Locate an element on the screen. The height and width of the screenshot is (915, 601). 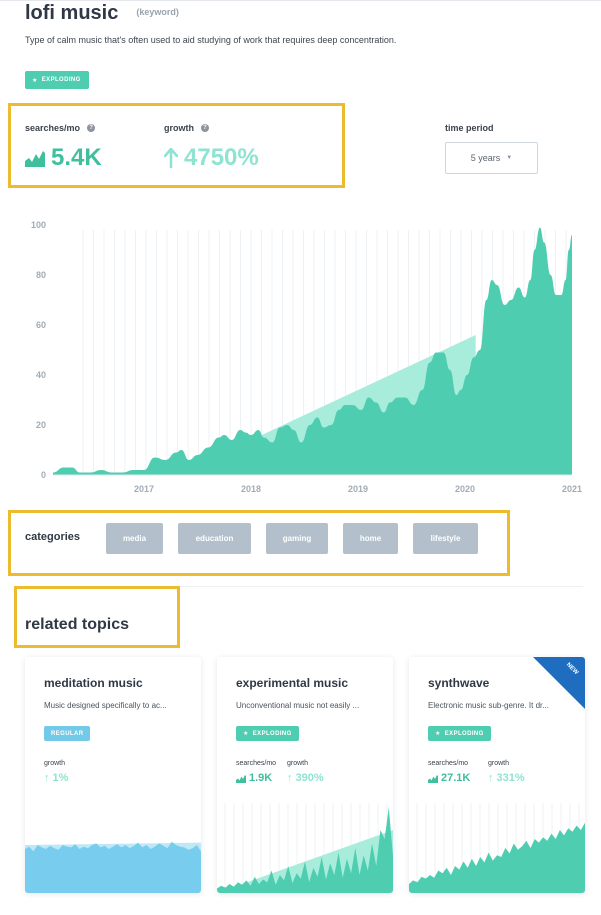
y-tick-label: 20 is located at coordinates (41, 425).